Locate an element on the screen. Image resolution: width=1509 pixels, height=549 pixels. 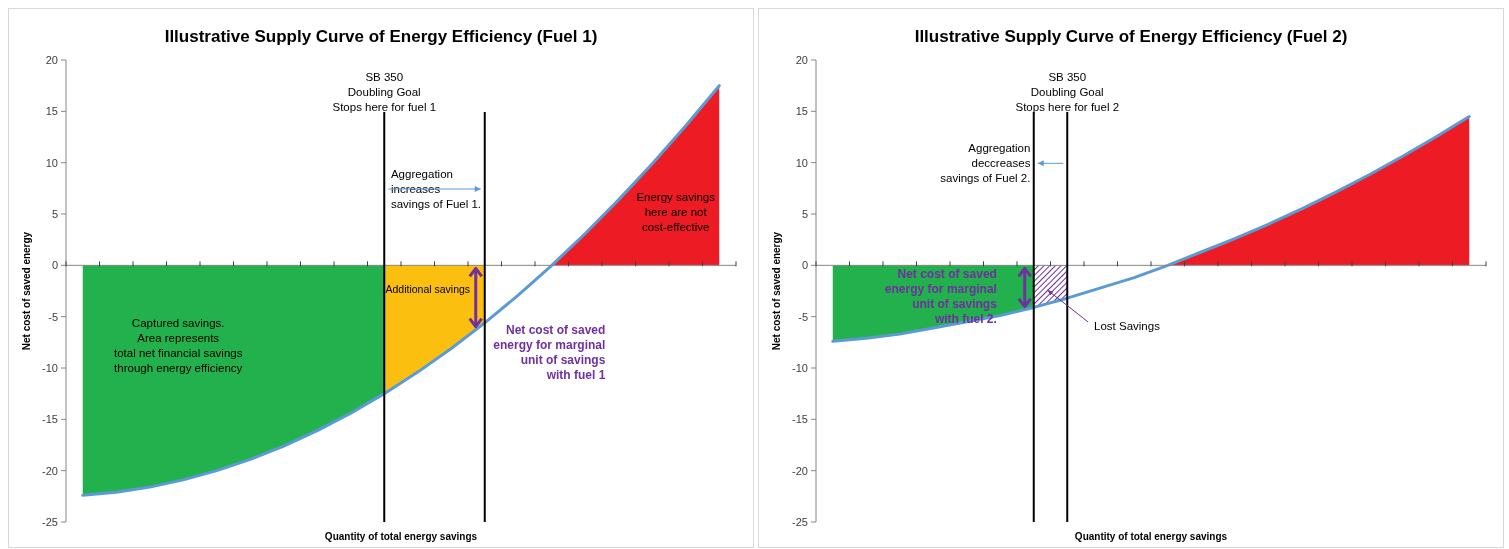
annotation: Lost Savings is located at coordinates (1127, 325).